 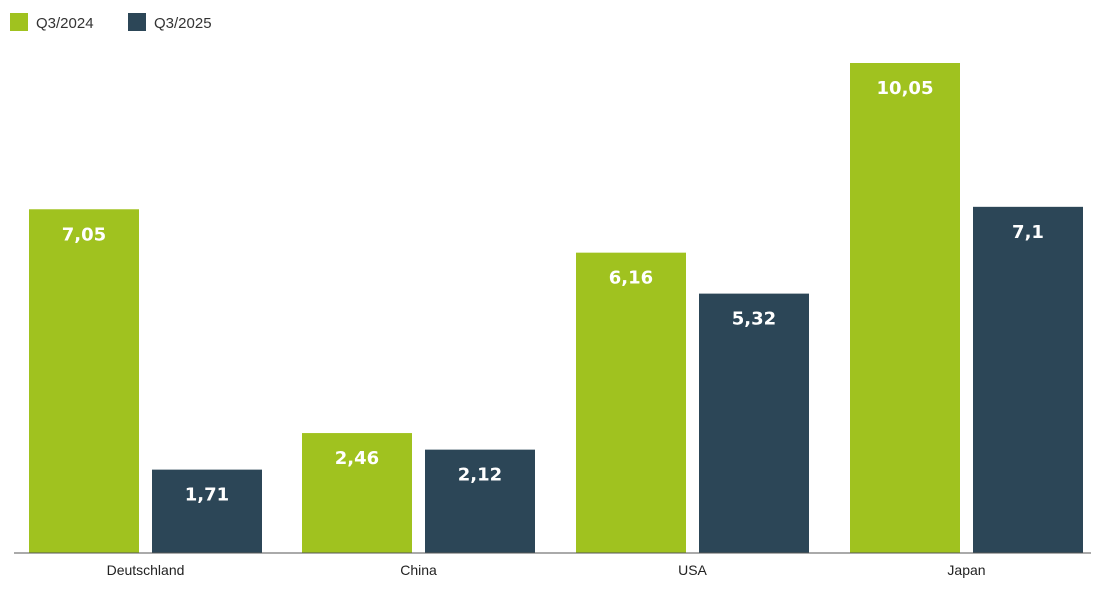 What do you see at coordinates (905, 88) in the screenshot?
I see `data-label-japan-q3-2024: 10,05` at bounding box center [905, 88].